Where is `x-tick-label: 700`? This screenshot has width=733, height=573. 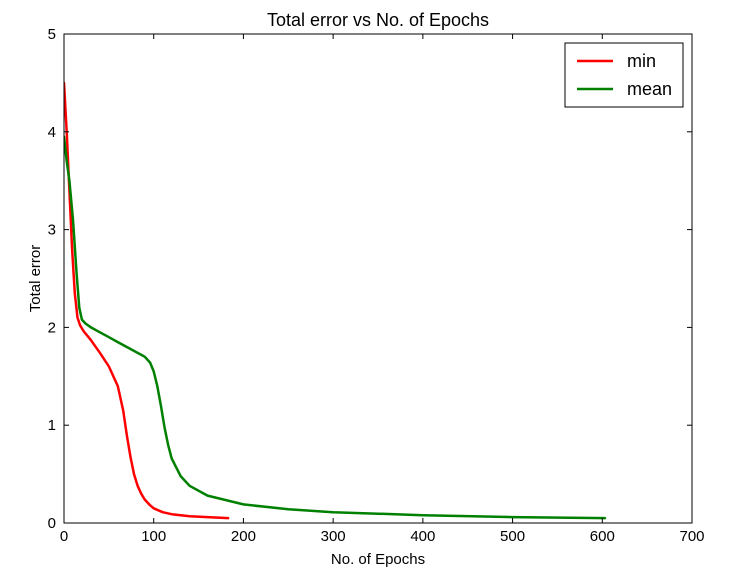 x-tick-label: 700 is located at coordinates (691, 536).